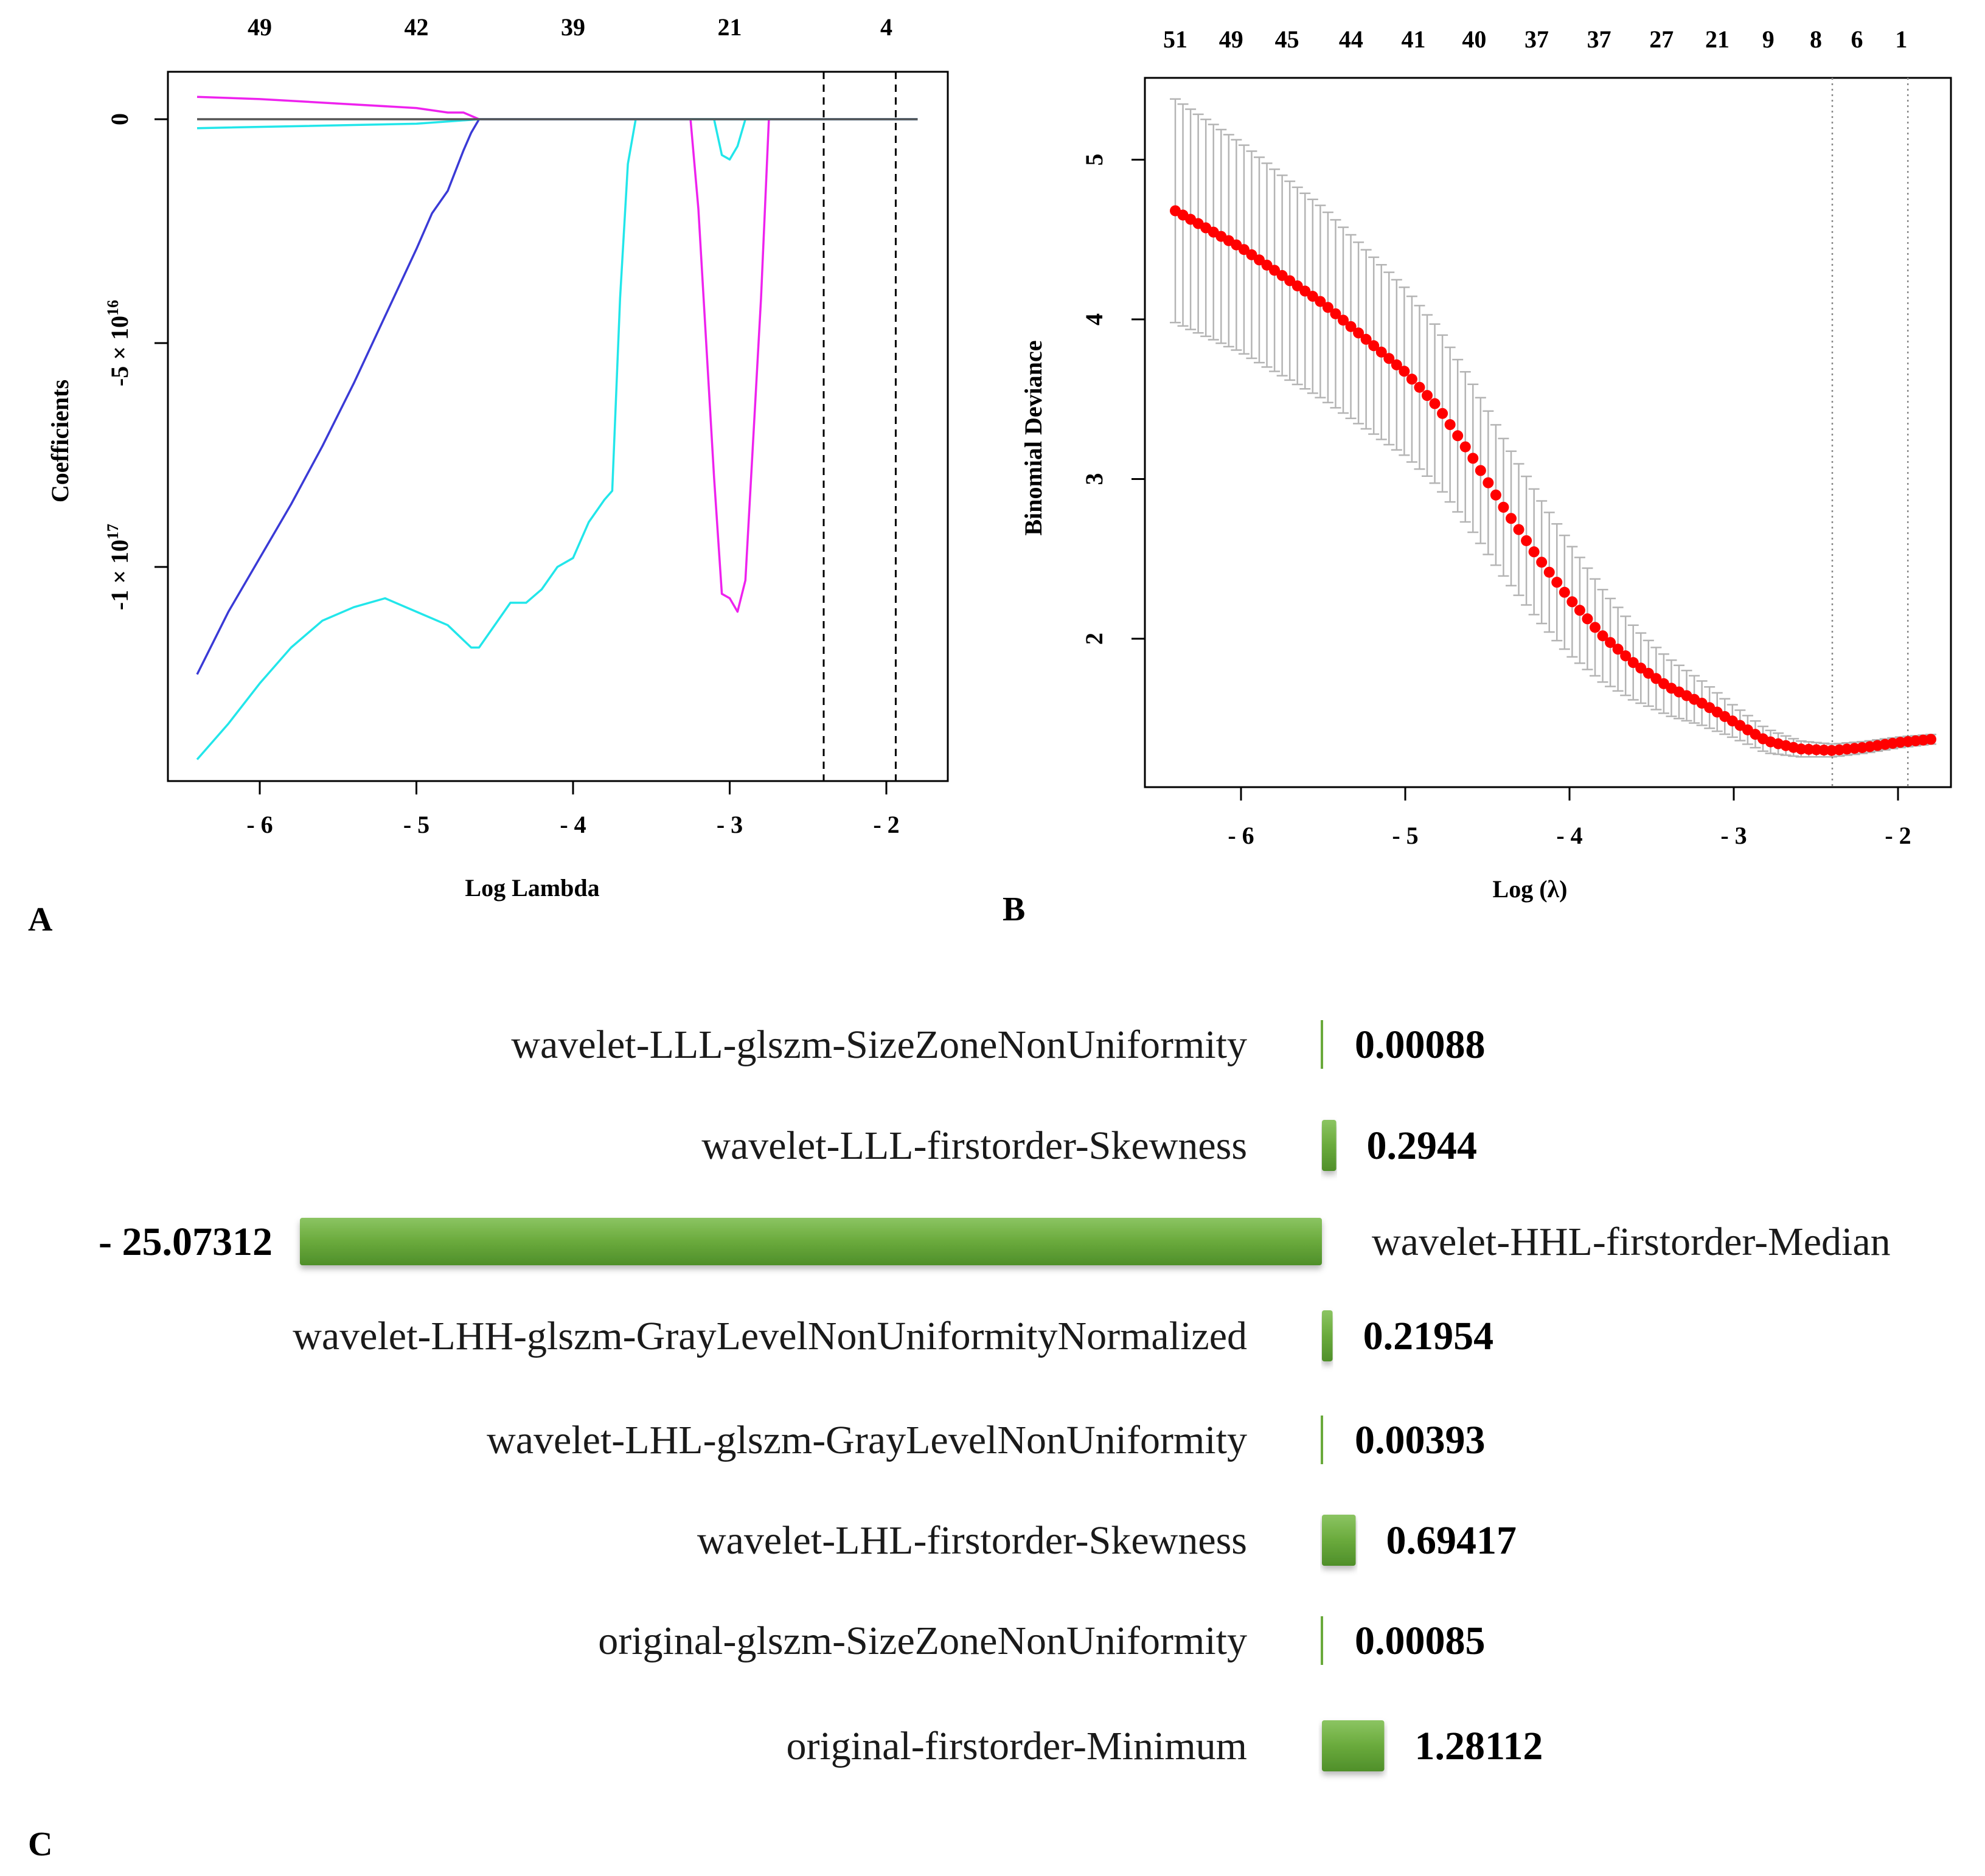  What do you see at coordinates (1421, 1045) in the screenshot?
I see `panel-c-coefficient-label: 0.00088` at bounding box center [1421, 1045].